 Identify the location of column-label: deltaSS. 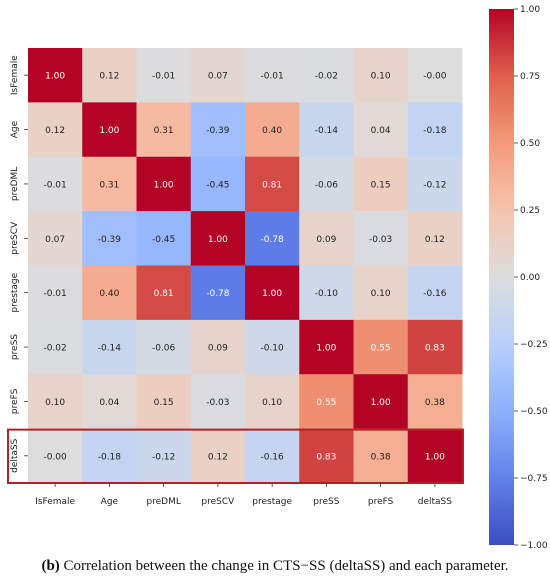
(435, 502).